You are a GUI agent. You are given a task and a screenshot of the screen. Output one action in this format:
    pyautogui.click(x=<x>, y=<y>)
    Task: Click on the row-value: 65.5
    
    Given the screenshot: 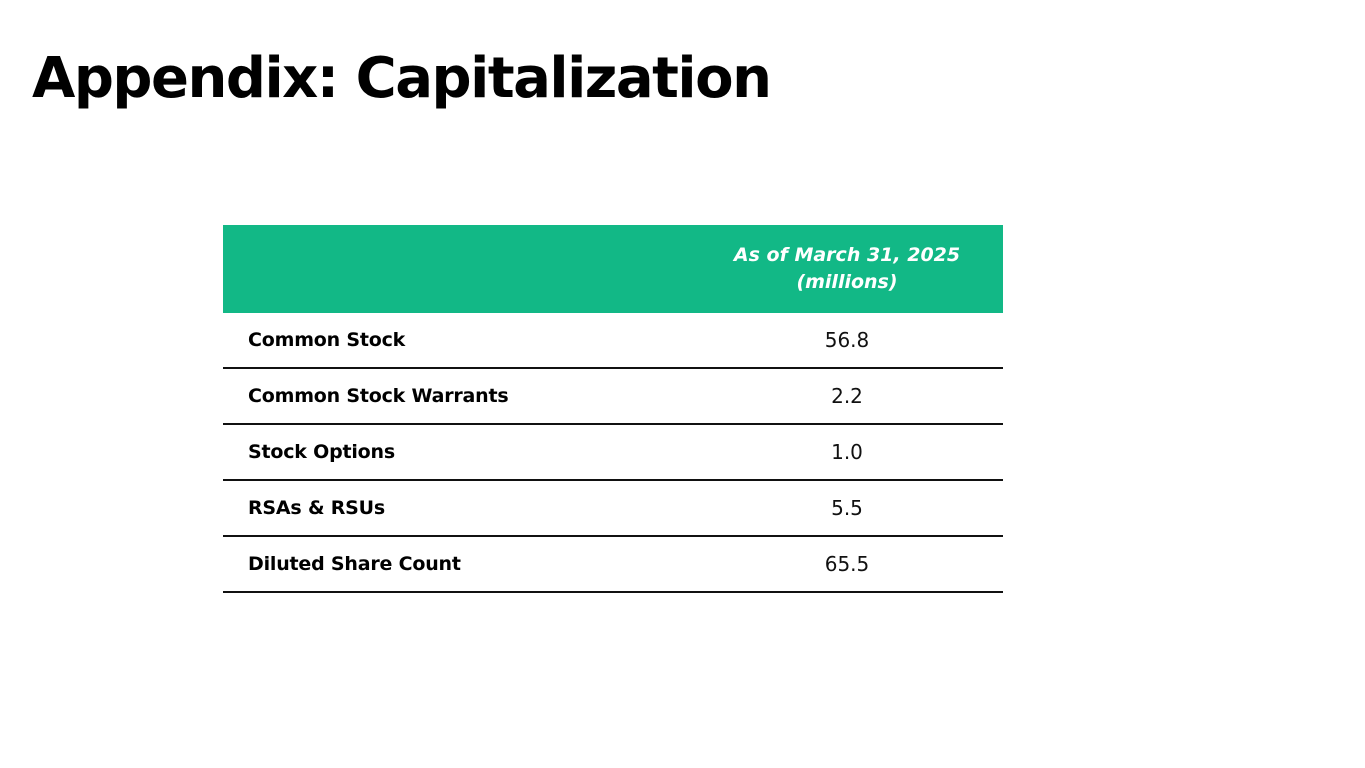 What is the action you would take?
    pyautogui.click(x=847, y=564)
    